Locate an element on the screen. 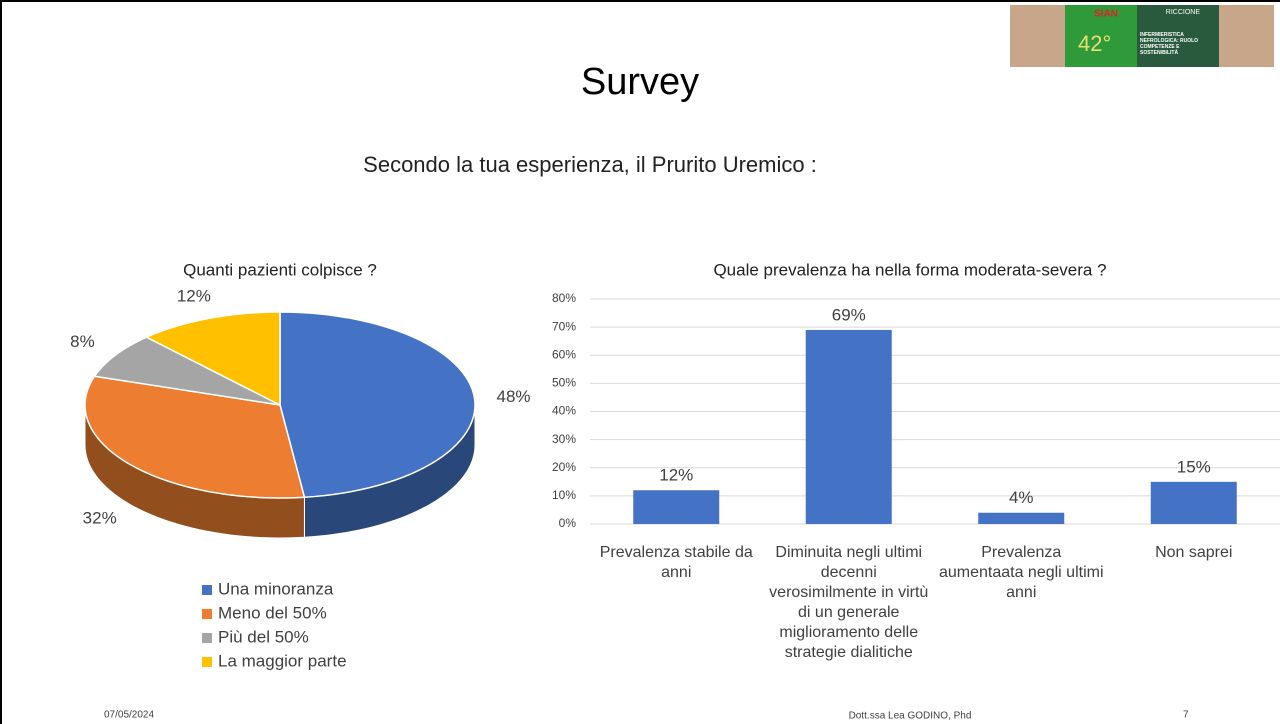 The image size is (1280, 724). logo-left is located at coordinates (1037, 36).